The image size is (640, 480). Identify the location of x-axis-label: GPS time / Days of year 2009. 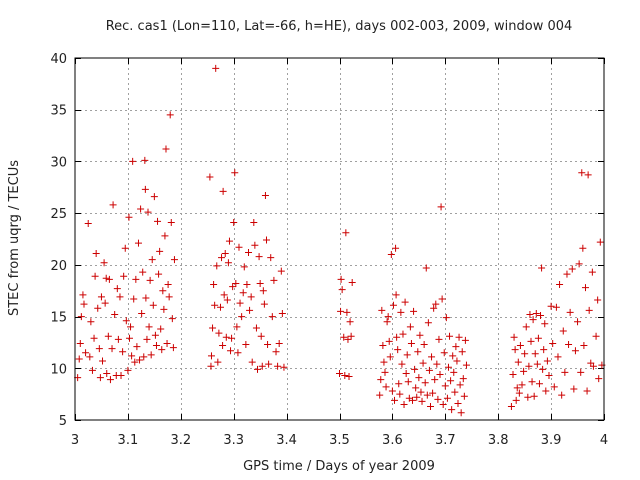
(339, 466).